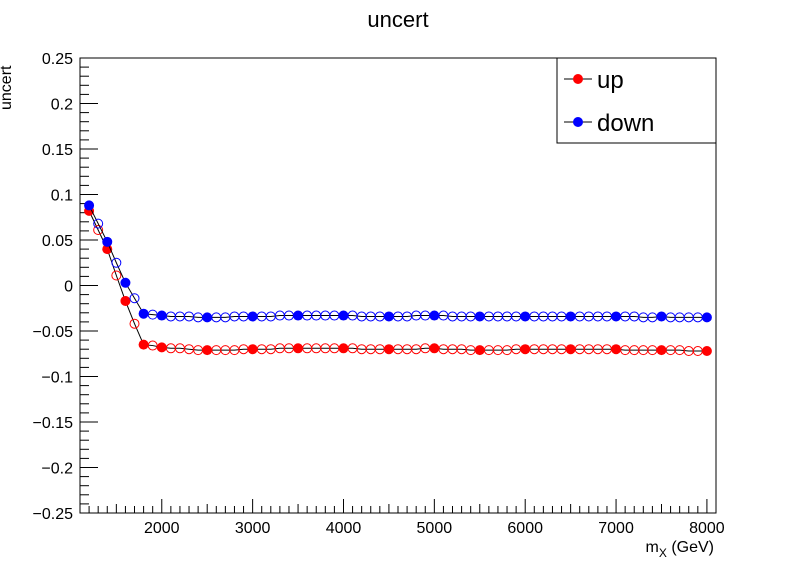 The height and width of the screenshot is (572, 796). What do you see at coordinates (625, 123) in the screenshot?
I see `legend-down-label: down` at bounding box center [625, 123].